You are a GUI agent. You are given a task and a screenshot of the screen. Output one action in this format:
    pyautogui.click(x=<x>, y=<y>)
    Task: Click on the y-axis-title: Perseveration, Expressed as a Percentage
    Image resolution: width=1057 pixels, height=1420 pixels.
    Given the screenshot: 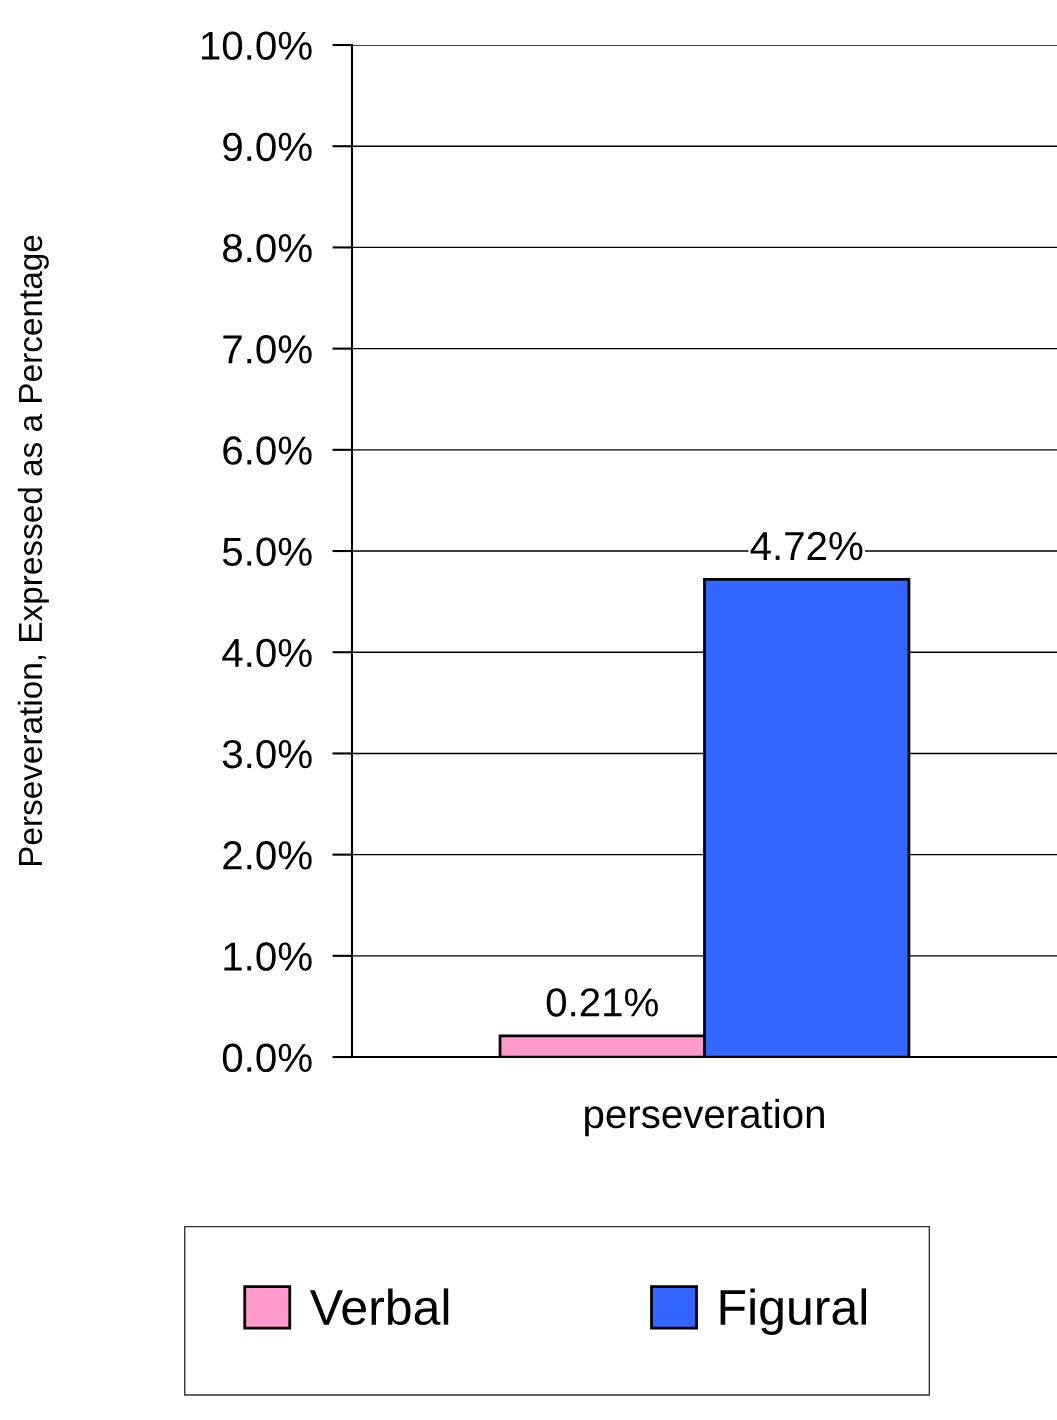 What is the action you would take?
    pyautogui.click(x=33, y=550)
    